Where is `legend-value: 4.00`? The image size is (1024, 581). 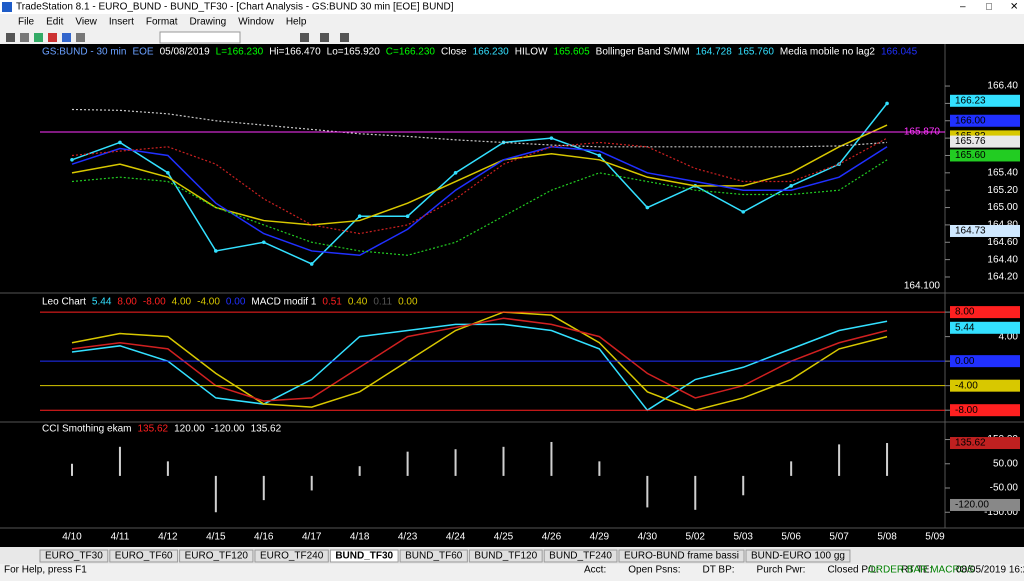 legend-value: 4.00 is located at coordinates (182, 302).